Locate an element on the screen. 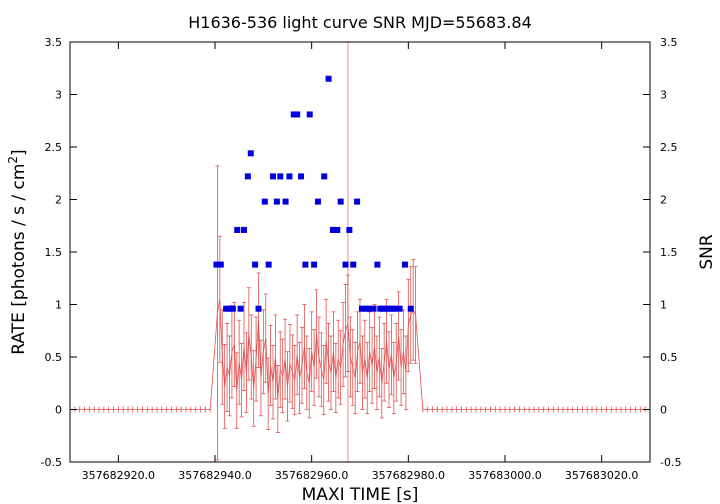 The width and height of the screenshot is (720, 504). y2-tick-label: 1 is located at coordinates (663, 305).